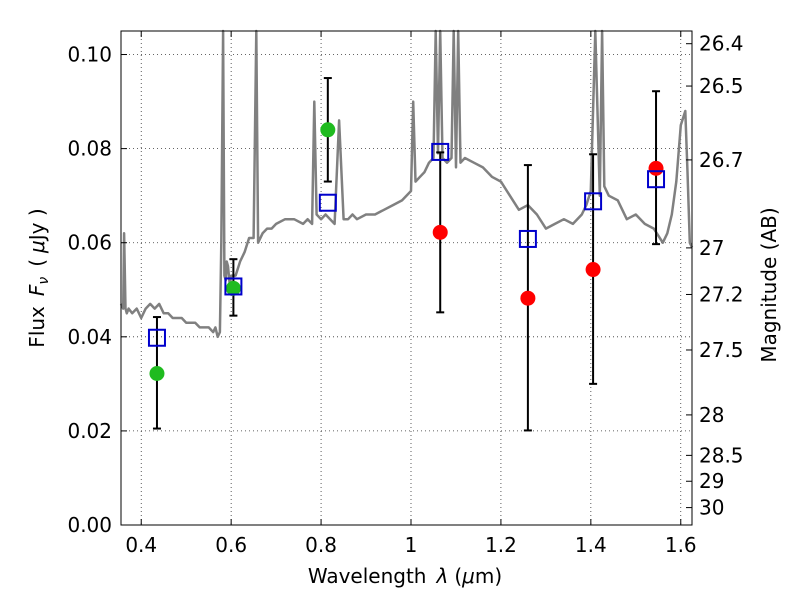 This screenshot has width=800, height=600. What do you see at coordinates (501, 545) in the screenshot?
I see `x-tick-label: 1.2` at bounding box center [501, 545].